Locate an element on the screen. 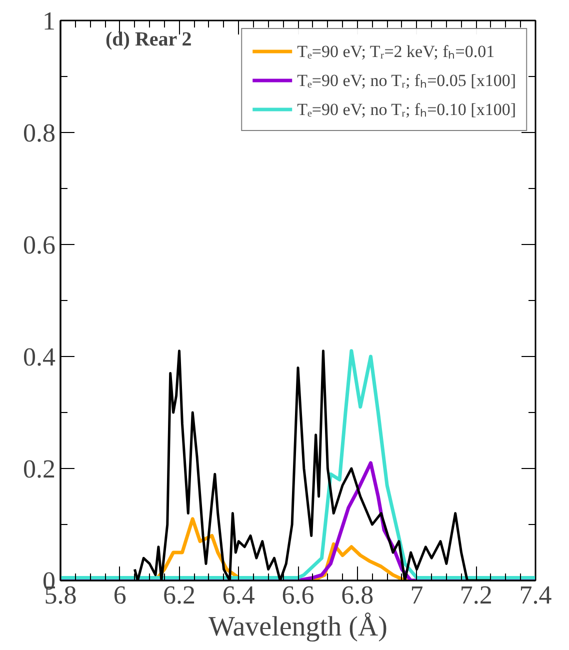  x-tick-label: 6.8 is located at coordinates (357, 595).